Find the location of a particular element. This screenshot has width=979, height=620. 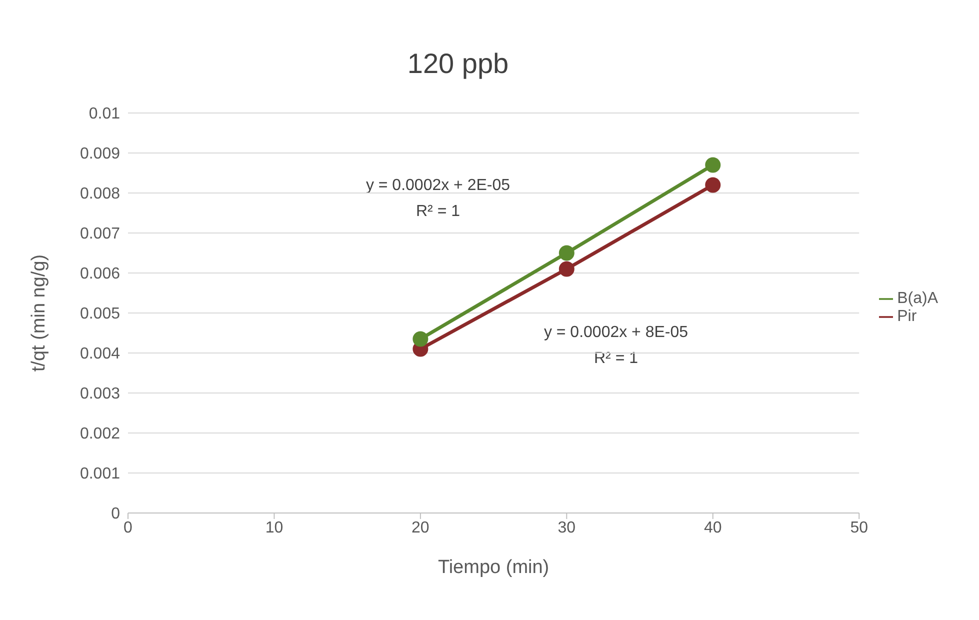

legend-label: Pir is located at coordinates (907, 316).